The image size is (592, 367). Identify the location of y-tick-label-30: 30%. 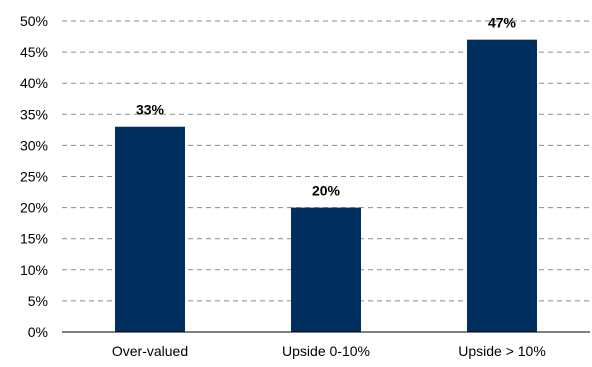
(34, 145).